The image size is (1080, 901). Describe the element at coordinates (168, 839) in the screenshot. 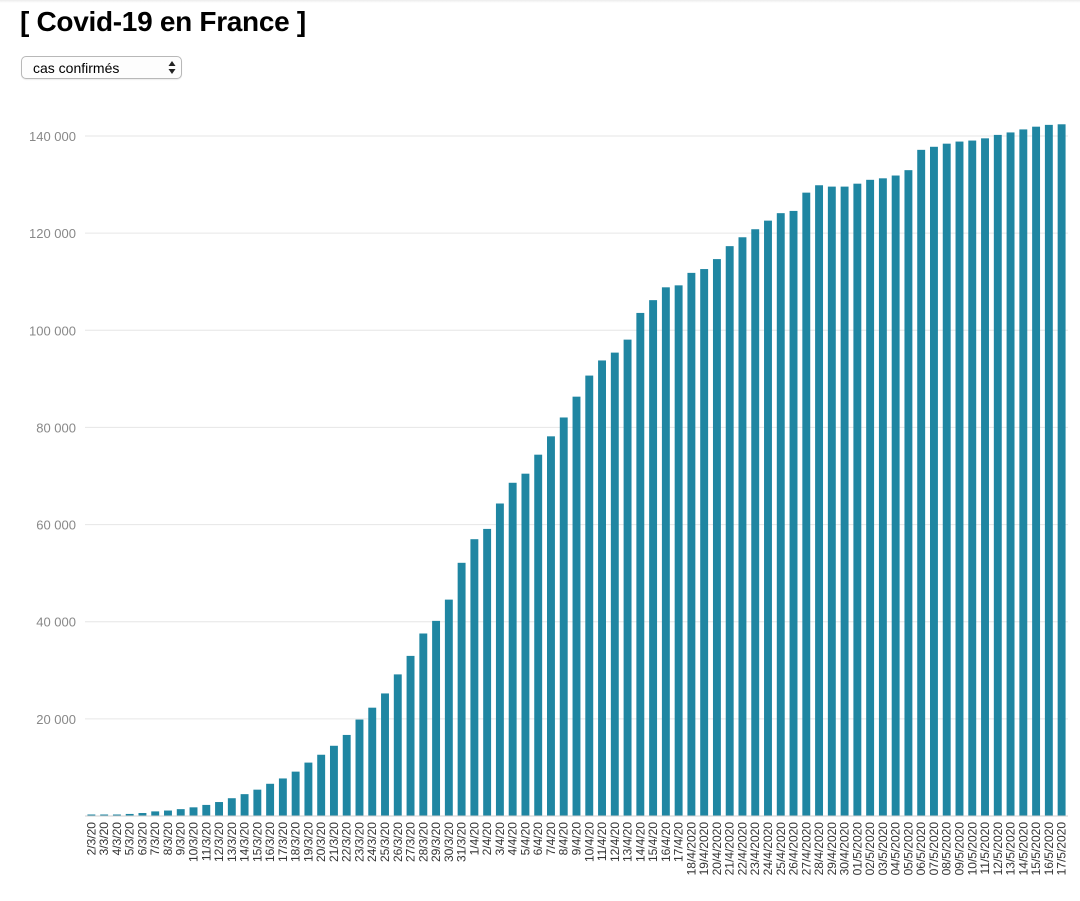

I see `x-tick-label: 8/3/20` at that location.